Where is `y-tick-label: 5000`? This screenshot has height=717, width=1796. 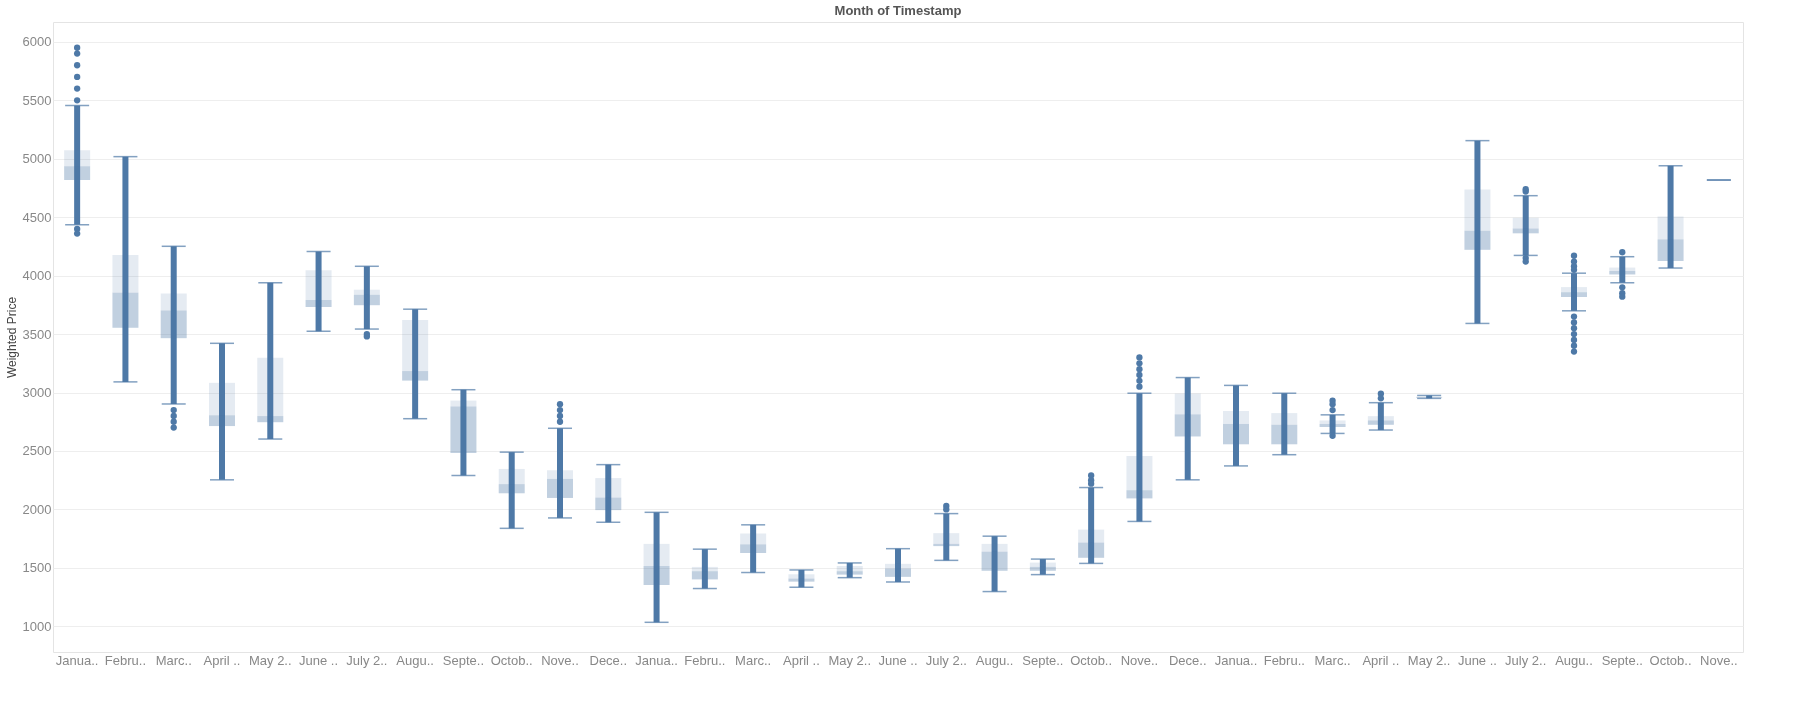
y-tick-label: 5000 is located at coordinates (37, 159).